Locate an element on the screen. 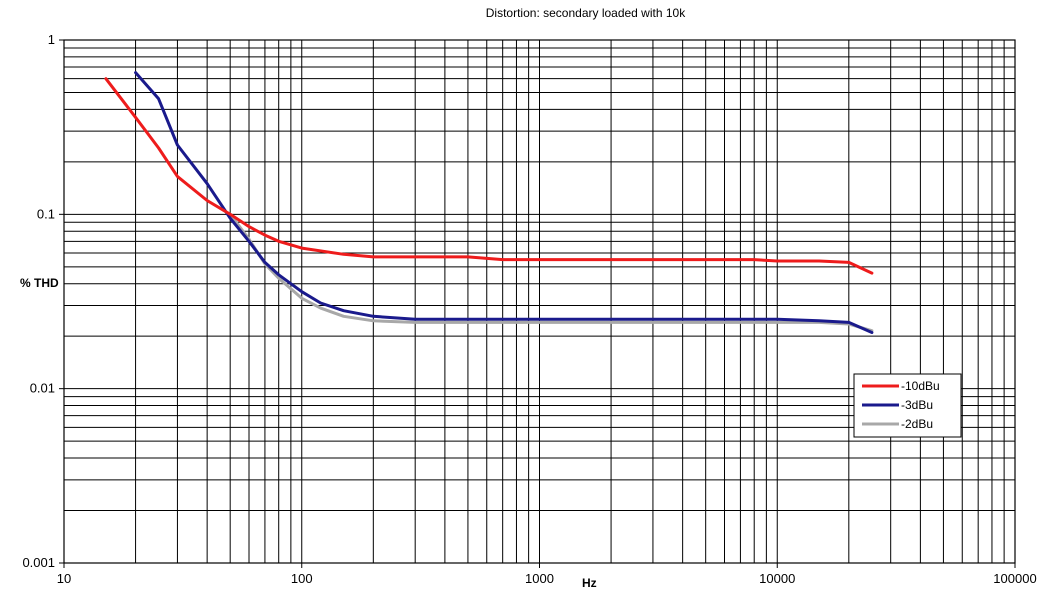  y-tick-label: 1 is located at coordinates (51, 39).